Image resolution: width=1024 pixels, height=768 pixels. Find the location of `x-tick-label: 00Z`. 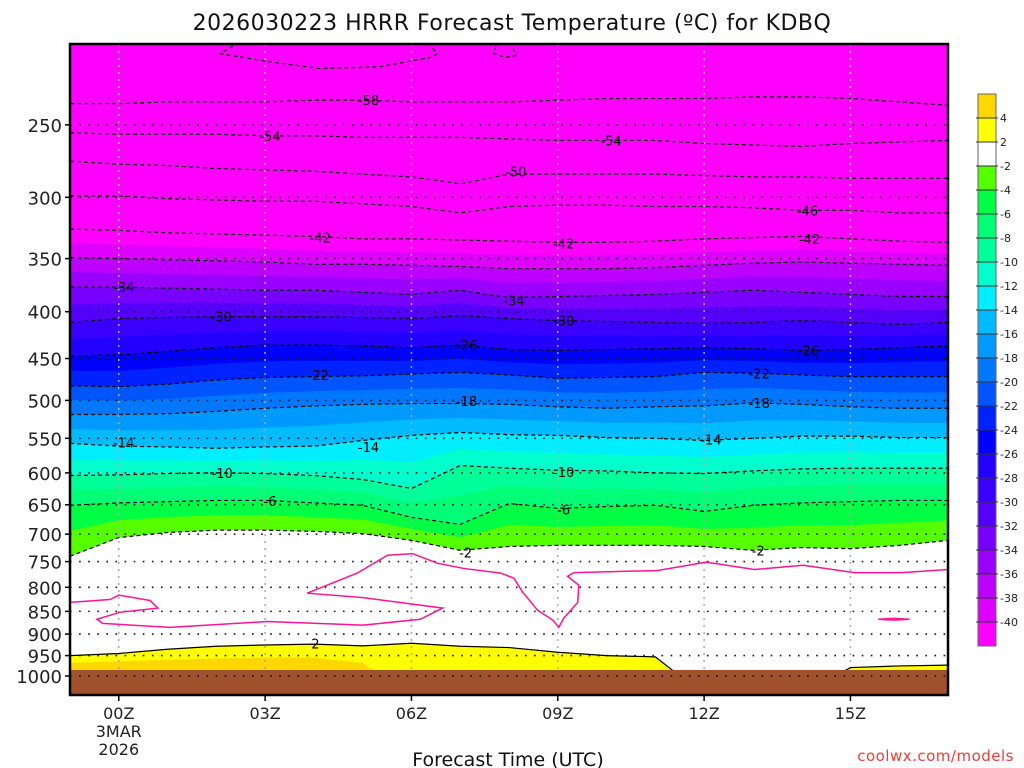

x-tick-label: 00Z is located at coordinates (118, 713).